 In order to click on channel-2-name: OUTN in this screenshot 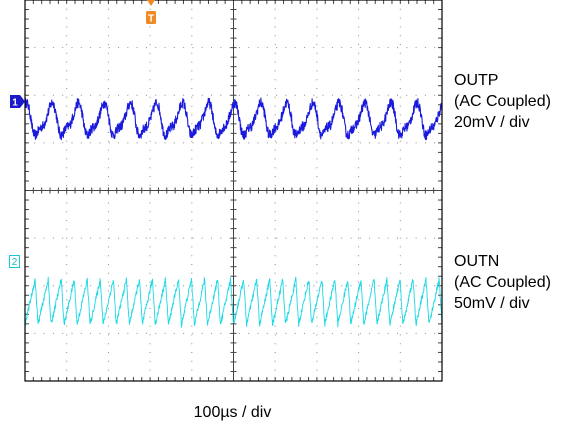, I will do `click(477, 261)`.